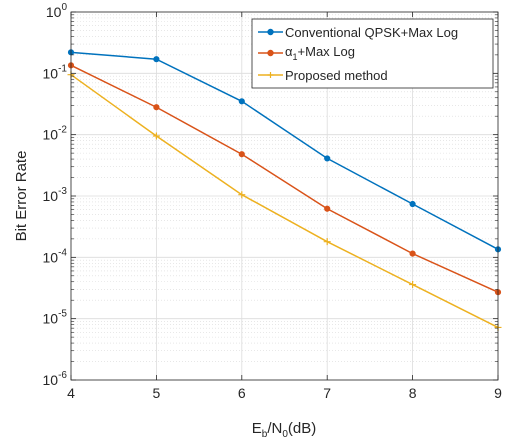 This screenshot has height=445, width=505. Describe the element at coordinates (284, 393) in the screenshot. I see `x-tick-labels: 4 5 6 7 8 9` at that location.